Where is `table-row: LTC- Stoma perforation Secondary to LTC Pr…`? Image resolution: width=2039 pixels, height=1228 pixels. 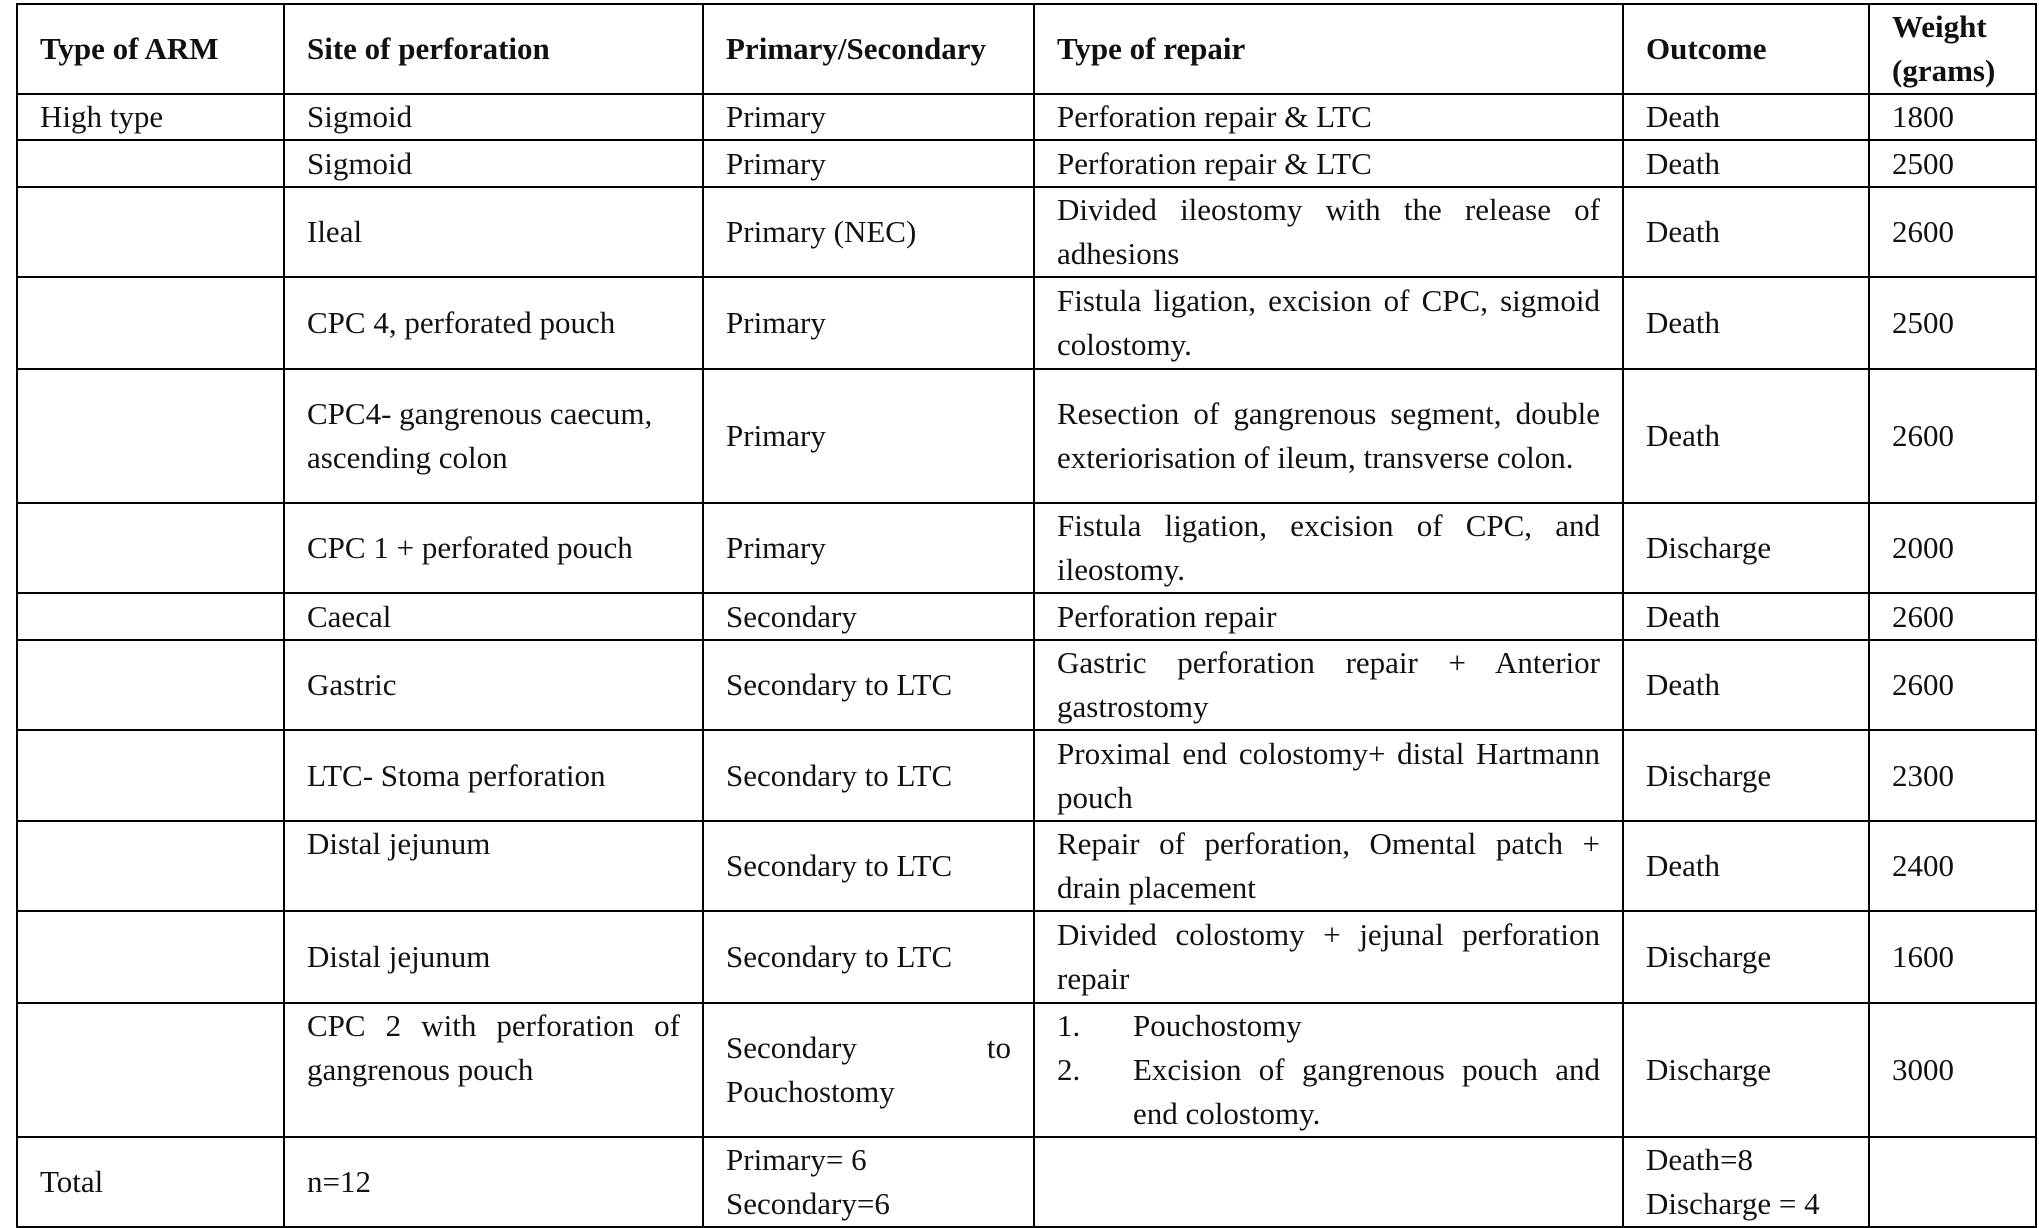 table-row: LTC- Stoma perforation Secondary to LTC Pr… is located at coordinates (1026, 775).